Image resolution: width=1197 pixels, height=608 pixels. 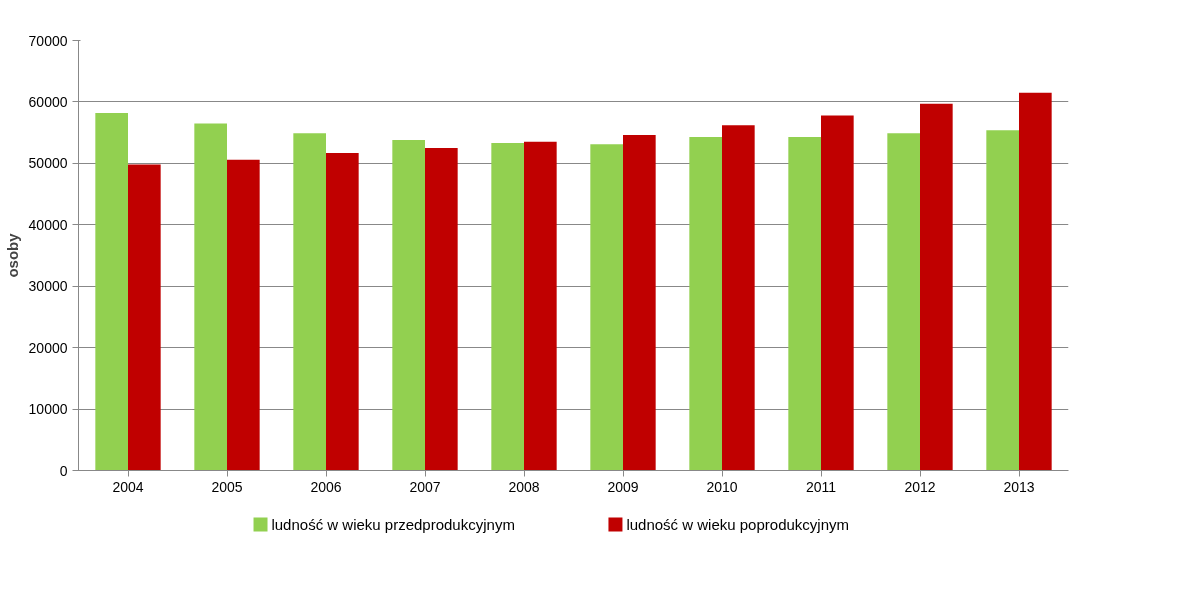 What do you see at coordinates (425, 486) in the screenshot?
I see `x-tick-label: 2007` at bounding box center [425, 486].